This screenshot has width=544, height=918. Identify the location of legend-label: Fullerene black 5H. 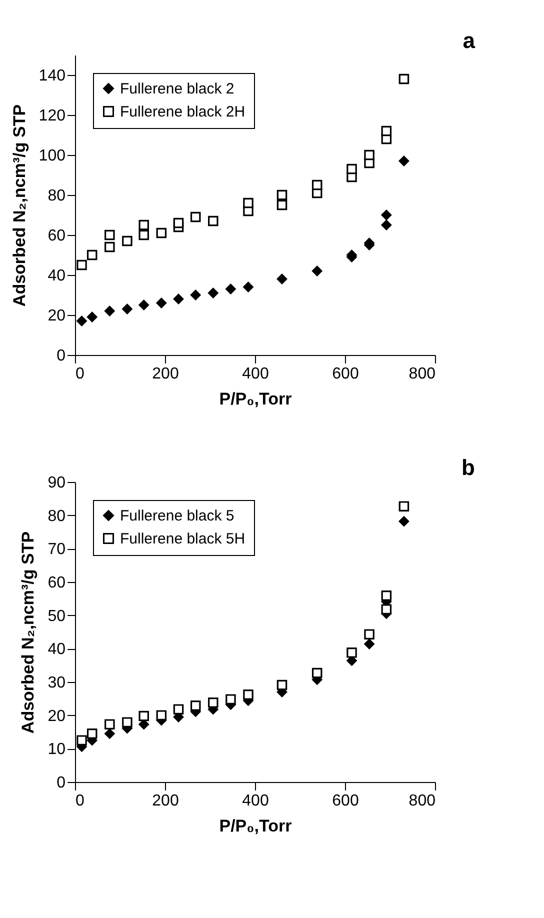
(183, 539).